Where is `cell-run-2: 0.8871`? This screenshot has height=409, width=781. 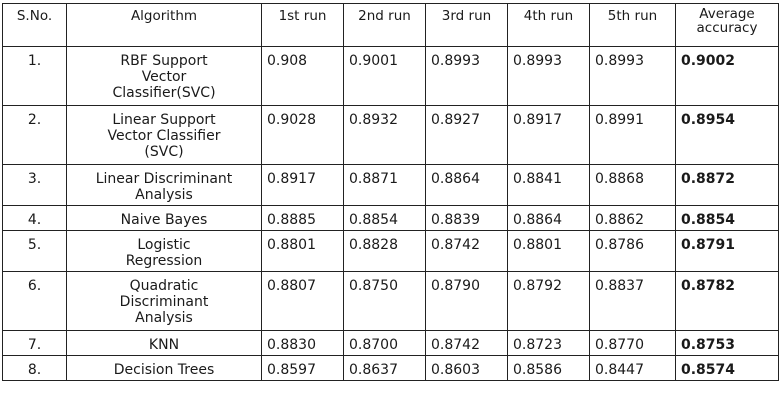
cell-run-2: 0.8871 is located at coordinates (384, 185).